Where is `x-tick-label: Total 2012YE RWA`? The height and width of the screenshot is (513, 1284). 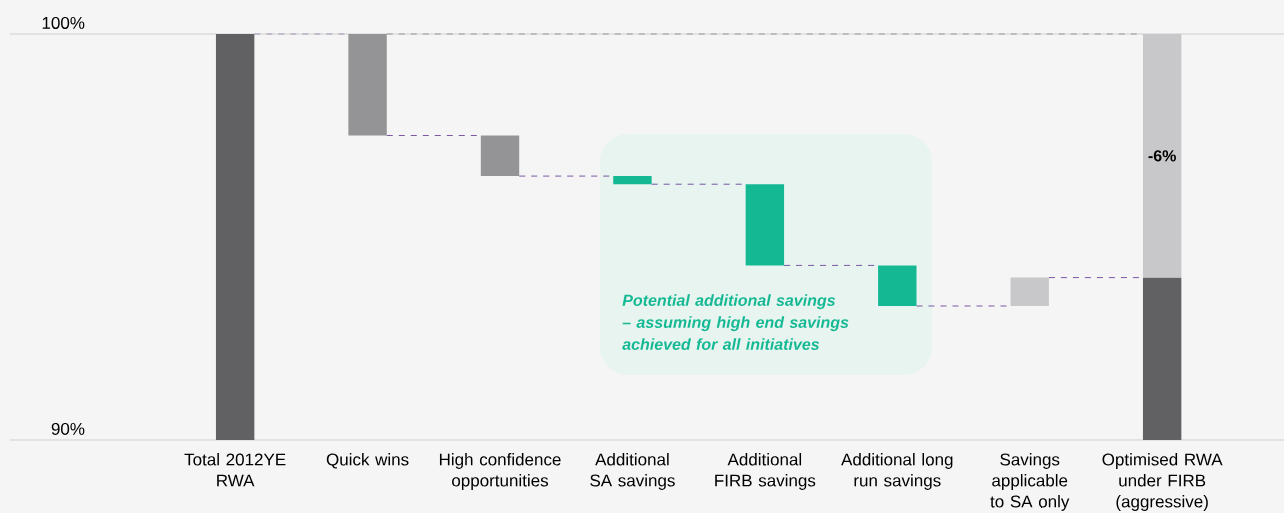 x-tick-label: Total 2012YE RWA is located at coordinates (235, 470).